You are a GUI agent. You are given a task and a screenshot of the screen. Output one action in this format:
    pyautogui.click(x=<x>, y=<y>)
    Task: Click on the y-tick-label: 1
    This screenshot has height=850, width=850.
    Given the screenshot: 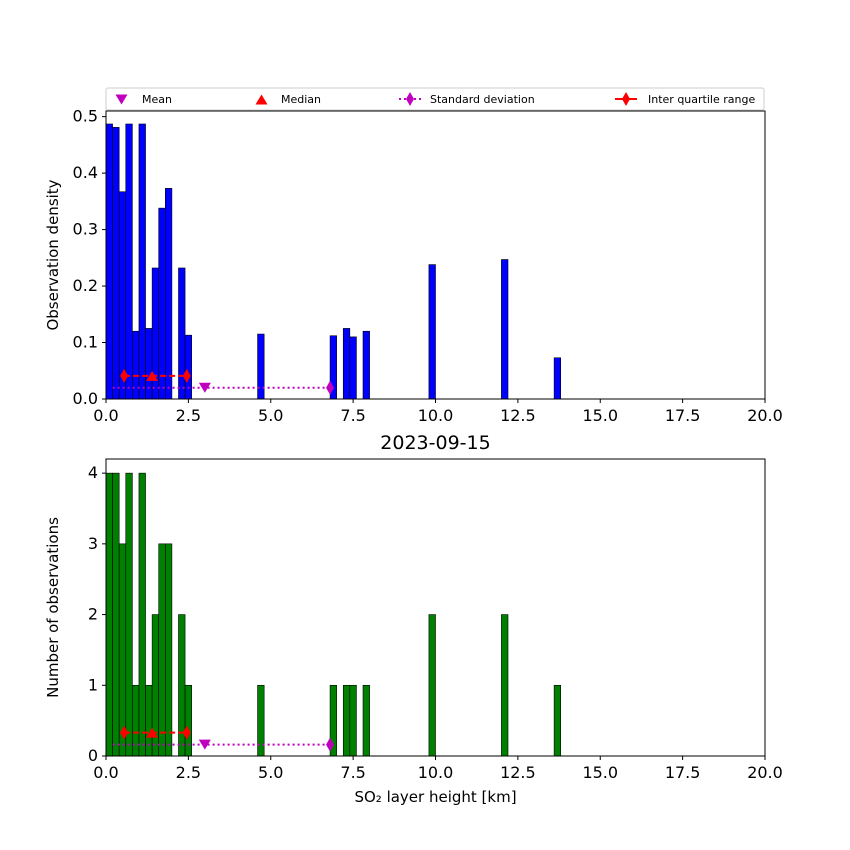 What is the action you would take?
    pyautogui.click(x=93, y=684)
    